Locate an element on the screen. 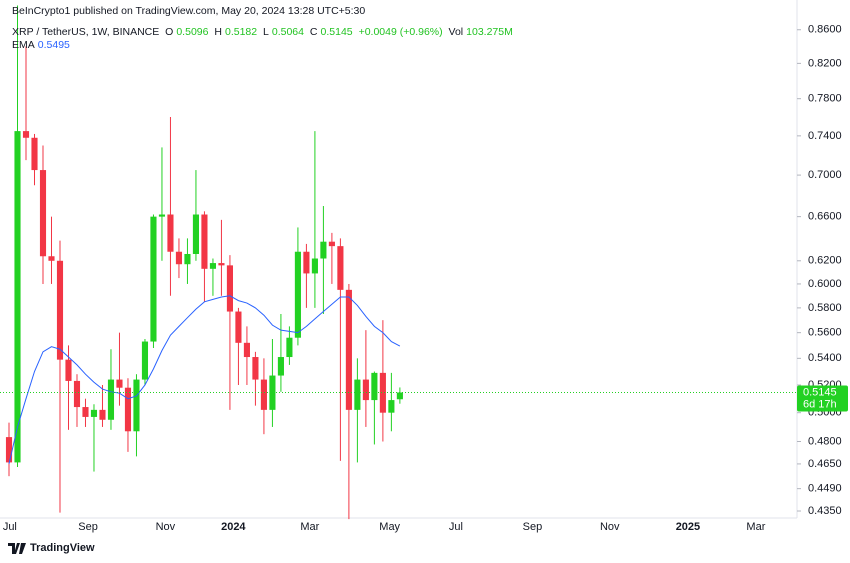 The height and width of the screenshot is (563, 850). y-tick-label: 0.5400 is located at coordinates (825, 358).